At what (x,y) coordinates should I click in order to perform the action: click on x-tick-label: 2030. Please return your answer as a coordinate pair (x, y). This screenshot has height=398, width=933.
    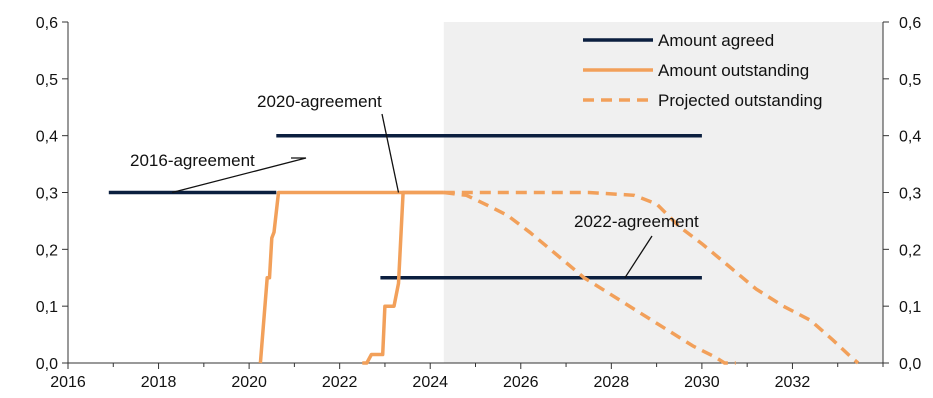
    Looking at the image, I should click on (702, 382).